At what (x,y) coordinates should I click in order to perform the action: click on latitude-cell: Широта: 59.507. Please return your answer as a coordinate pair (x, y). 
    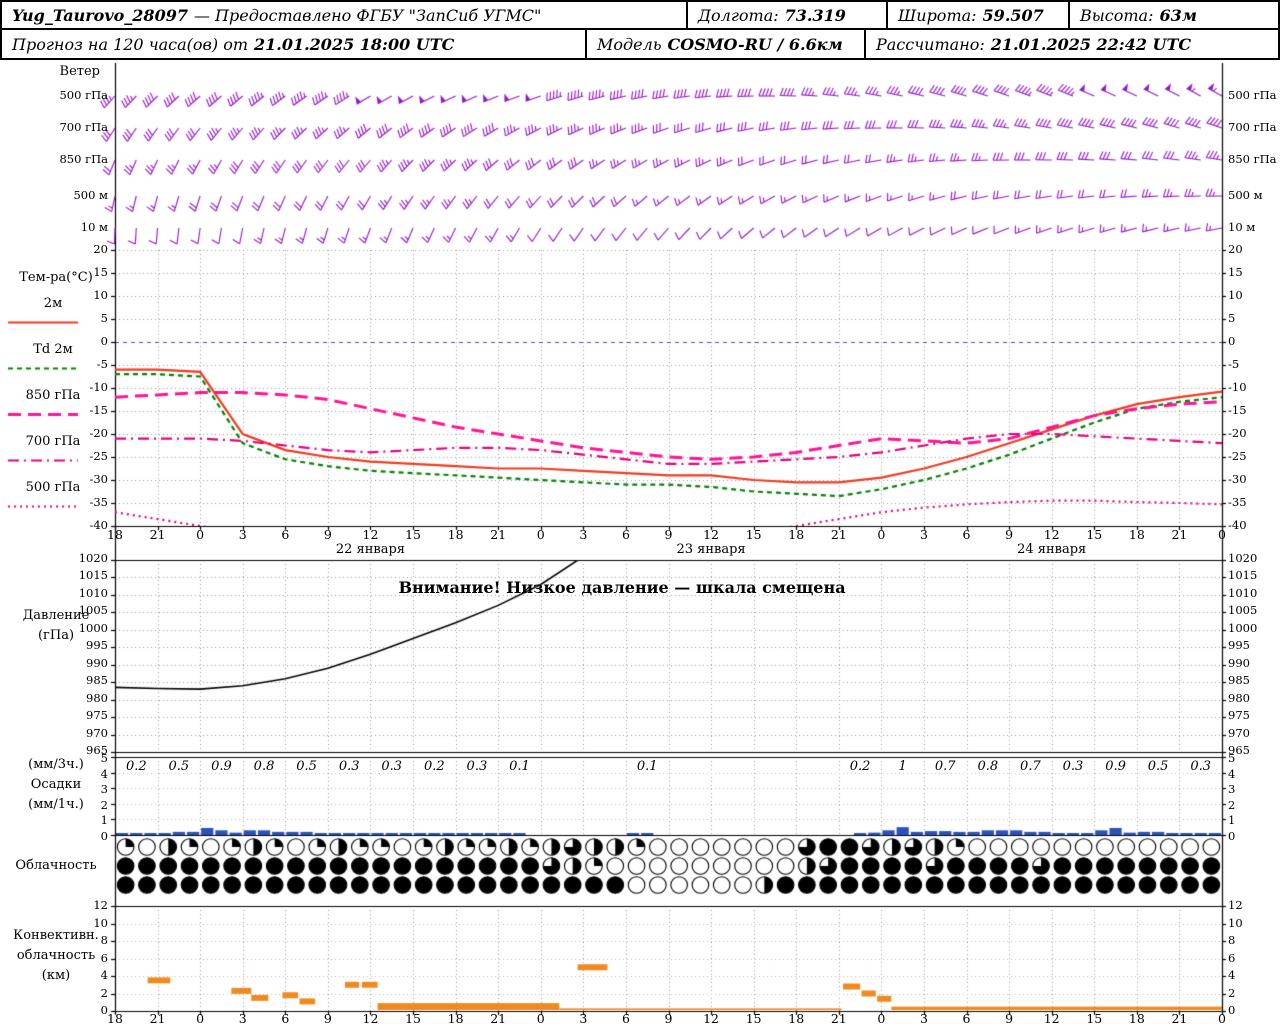
    Looking at the image, I should click on (977, 15).